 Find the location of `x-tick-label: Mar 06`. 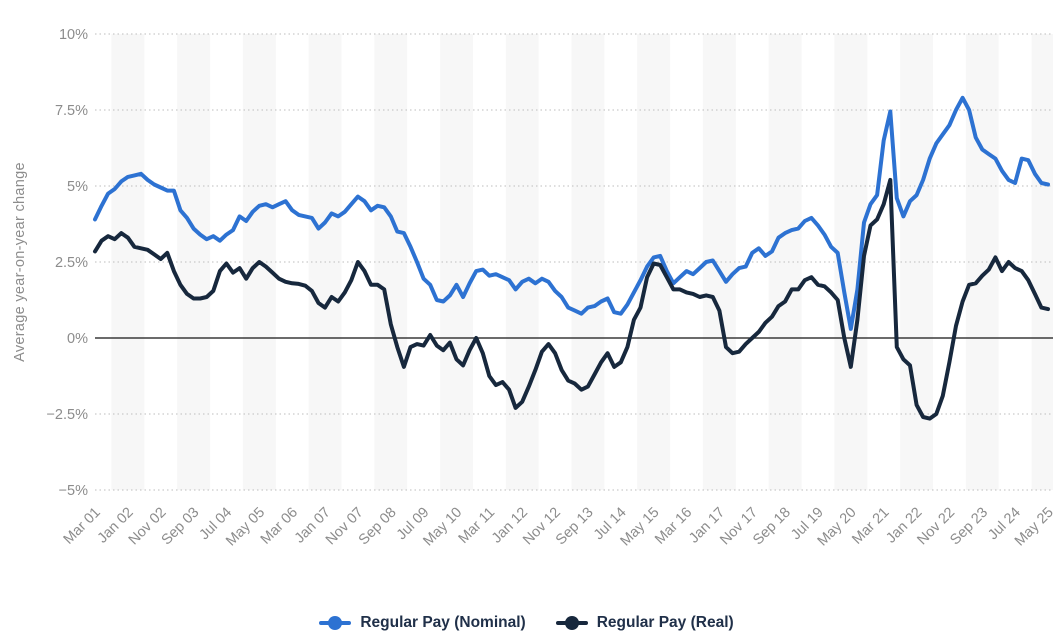

x-tick-label: Mar 06 is located at coordinates (279, 526).